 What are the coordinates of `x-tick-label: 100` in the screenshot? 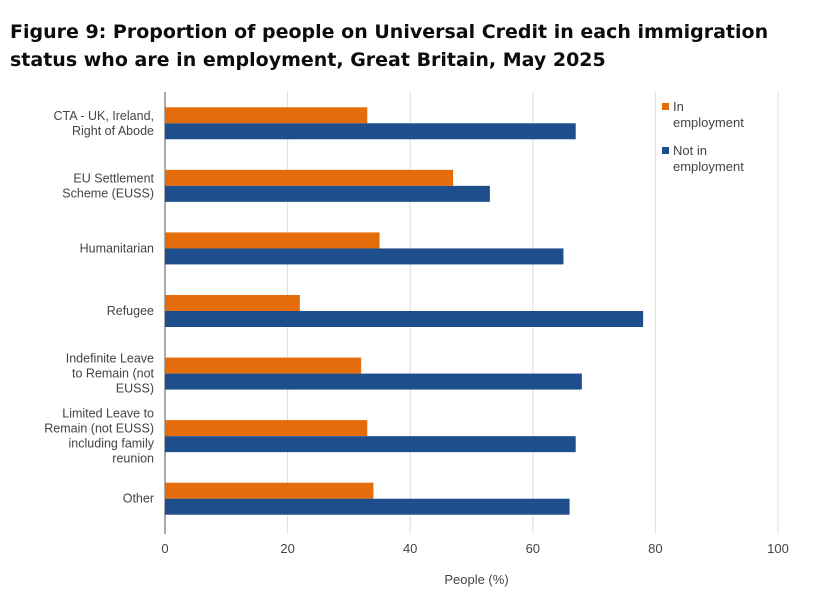 It's located at (778, 548).